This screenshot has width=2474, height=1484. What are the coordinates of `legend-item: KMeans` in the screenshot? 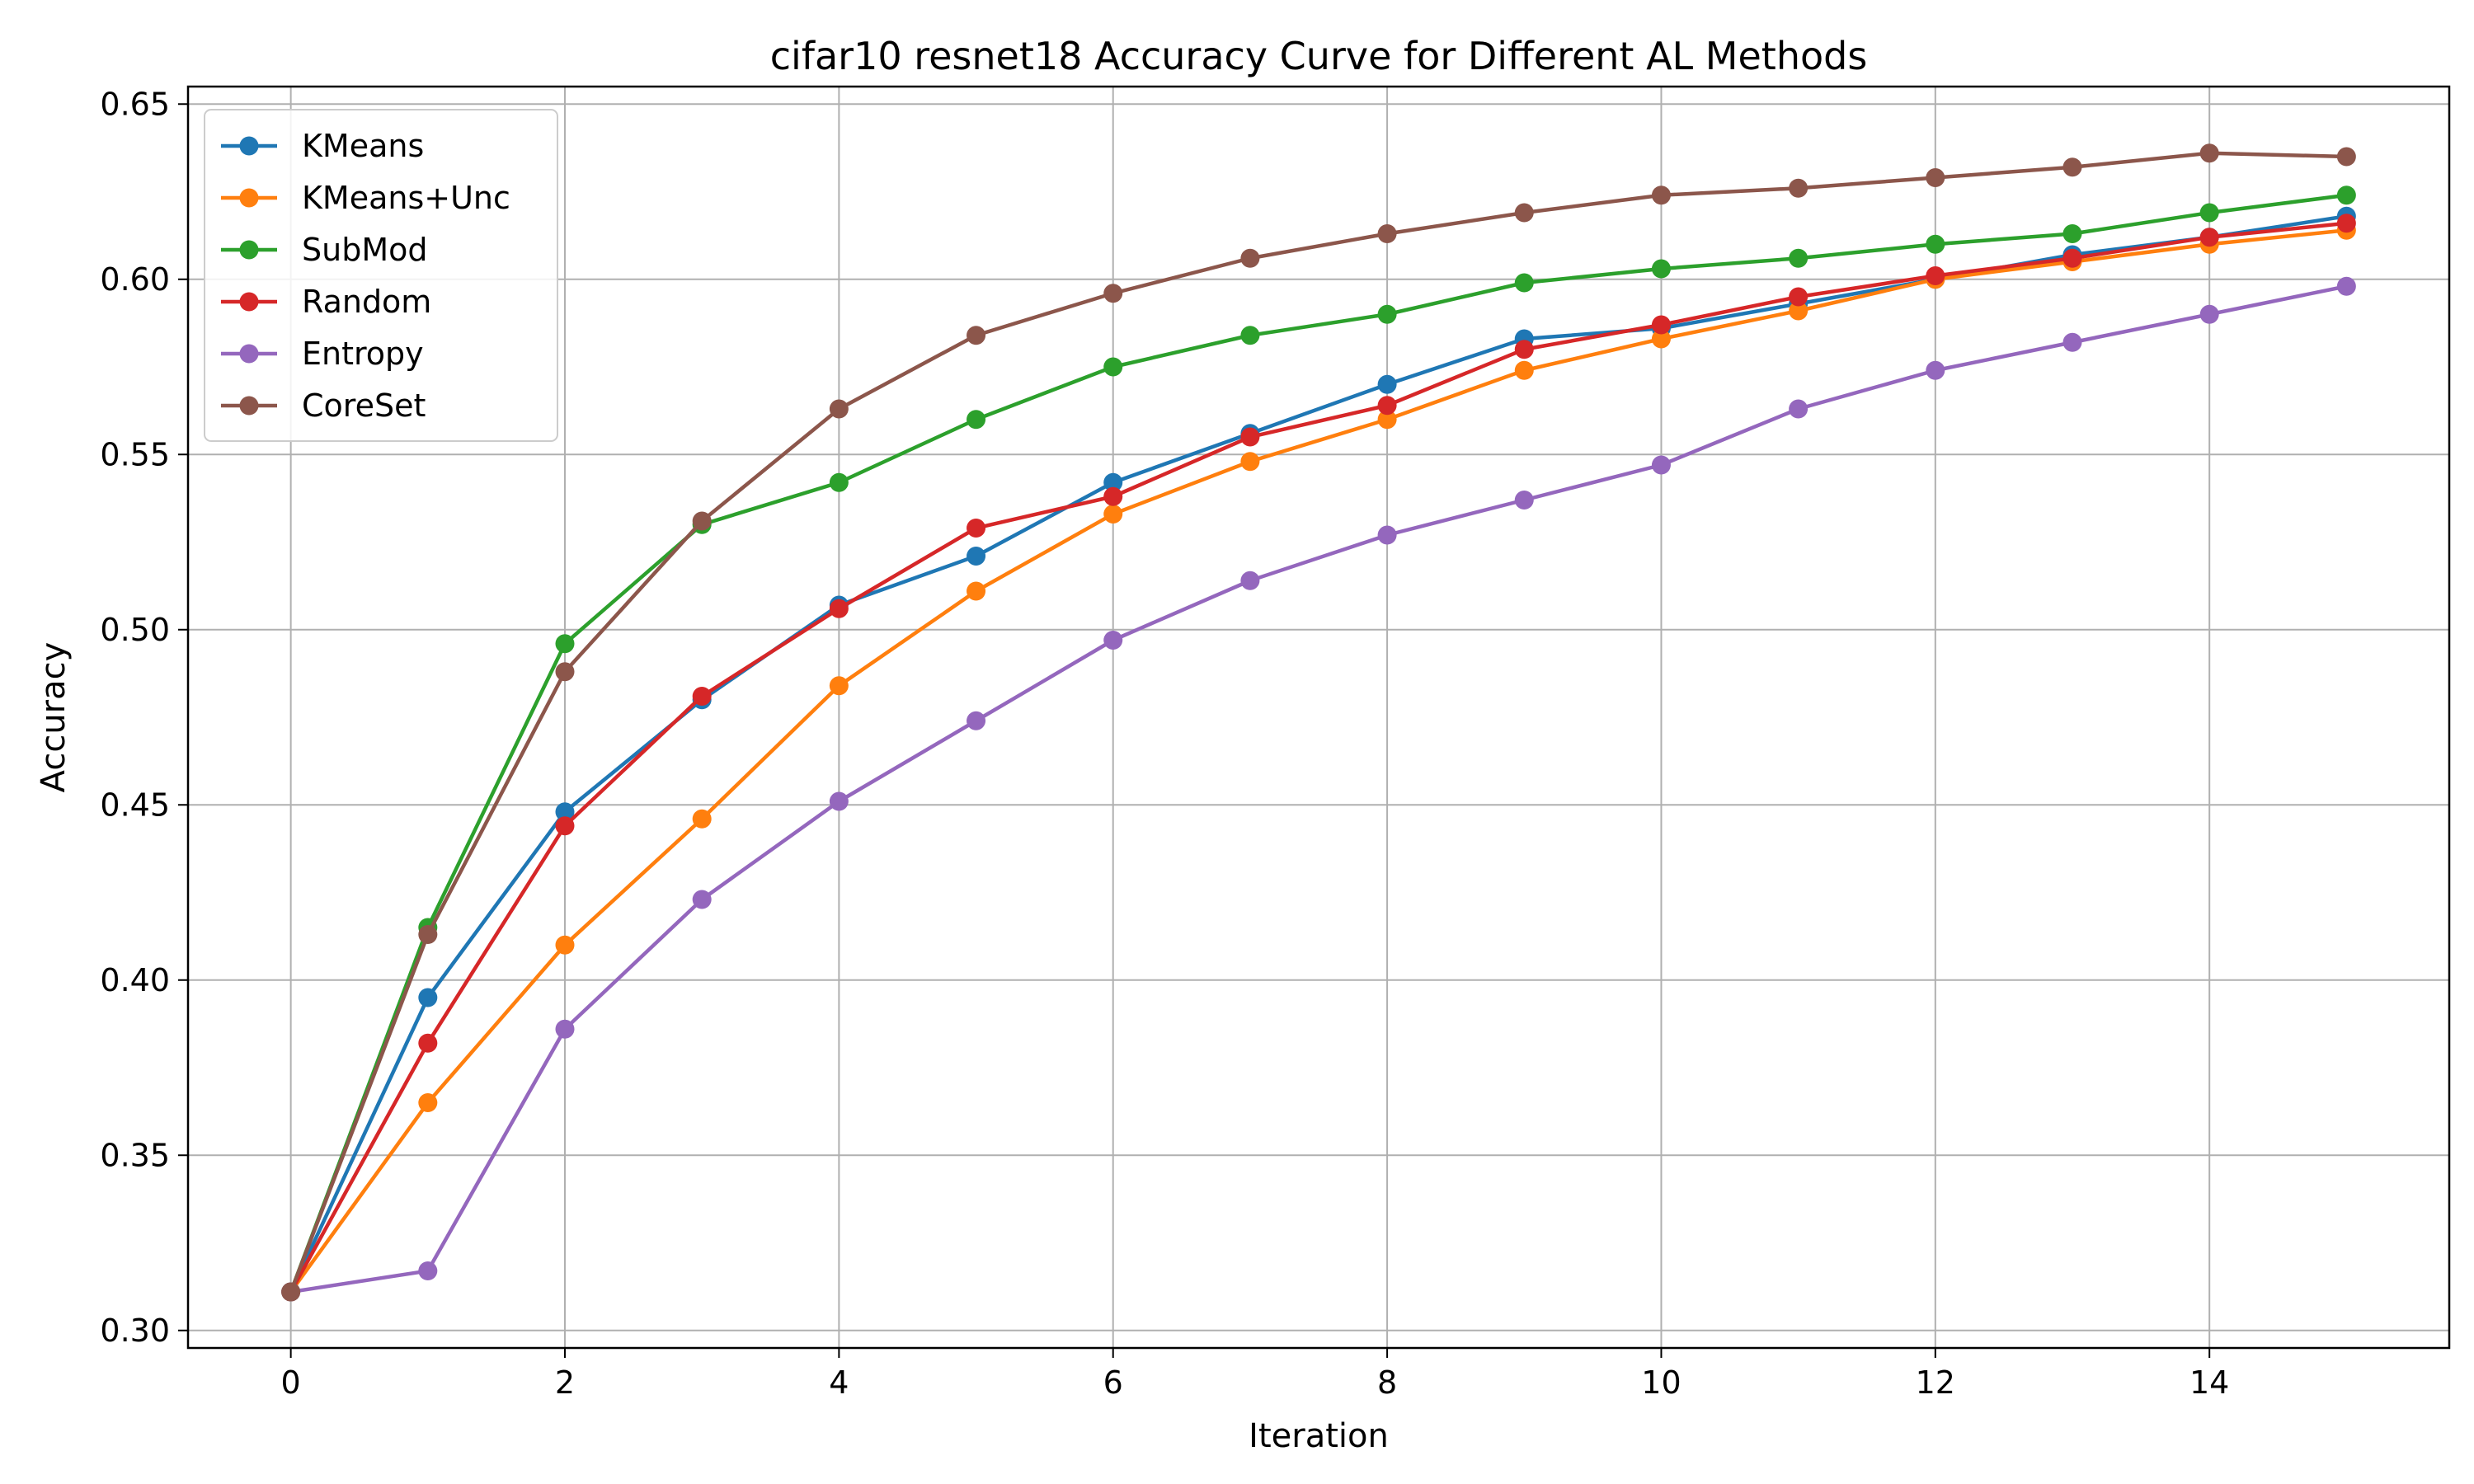 It's located at (322, 146).